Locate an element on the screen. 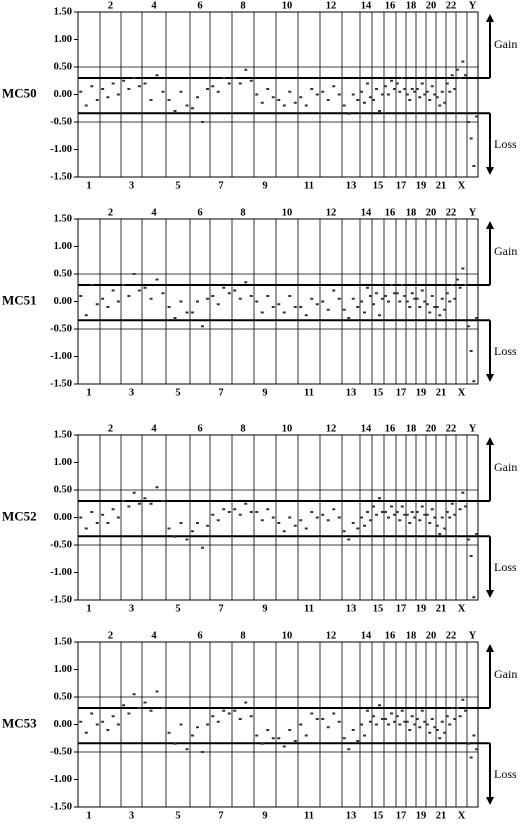 Image resolution: width=520 pixels, height=827 pixels. chromosome-label: 10 is located at coordinates (287, 212).